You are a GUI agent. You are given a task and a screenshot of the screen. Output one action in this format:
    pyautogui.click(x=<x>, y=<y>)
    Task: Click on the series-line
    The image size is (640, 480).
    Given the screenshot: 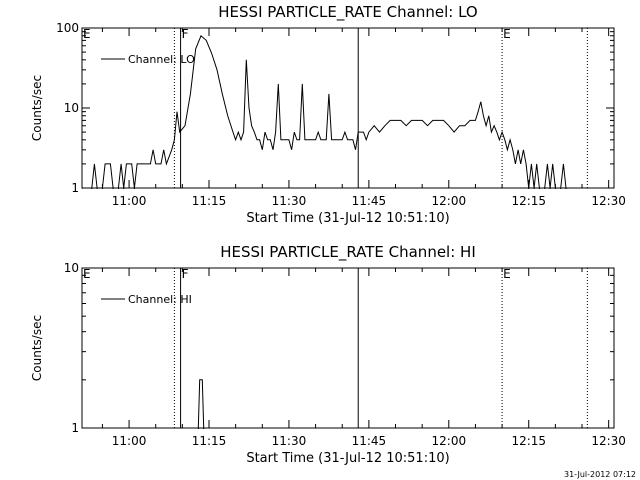 What is the action you would take?
    pyautogui.click(x=201, y=404)
    